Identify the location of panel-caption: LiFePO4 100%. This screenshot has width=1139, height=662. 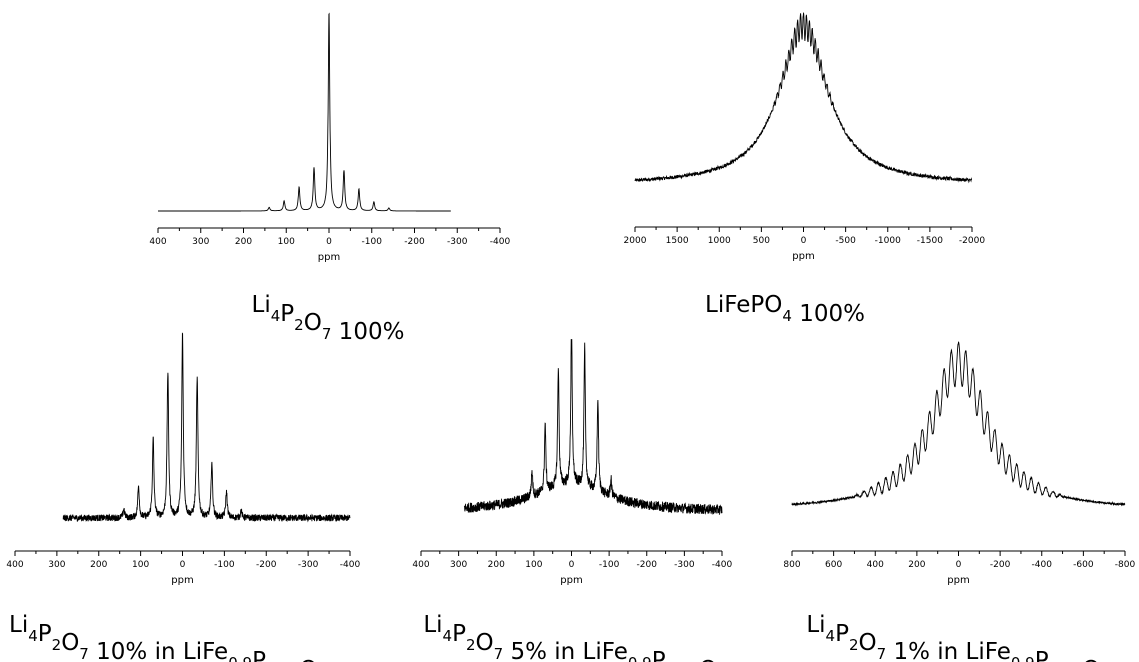
(785, 309).